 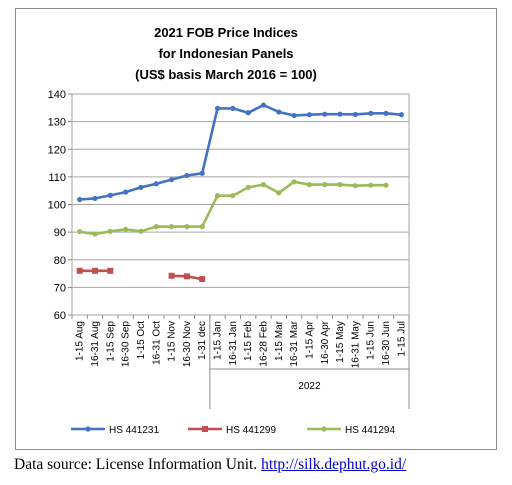 What do you see at coordinates (95, 344) in the screenshot?
I see `x-tick-label: 16-31 Aug` at bounding box center [95, 344].